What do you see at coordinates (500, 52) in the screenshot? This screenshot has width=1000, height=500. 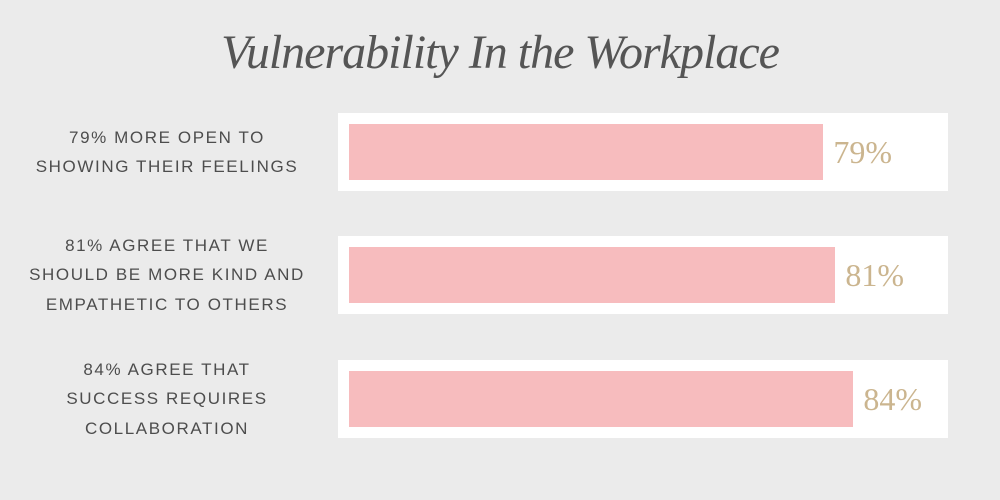 I see `chart-title: Vulnerability In the Workplace` at bounding box center [500, 52].